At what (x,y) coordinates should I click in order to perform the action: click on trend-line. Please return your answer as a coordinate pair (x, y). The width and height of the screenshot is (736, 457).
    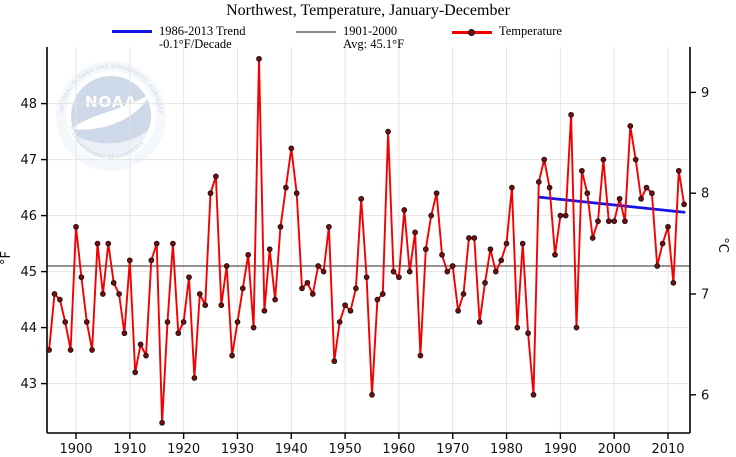
    Looking at the image, I should click on (611, 204).